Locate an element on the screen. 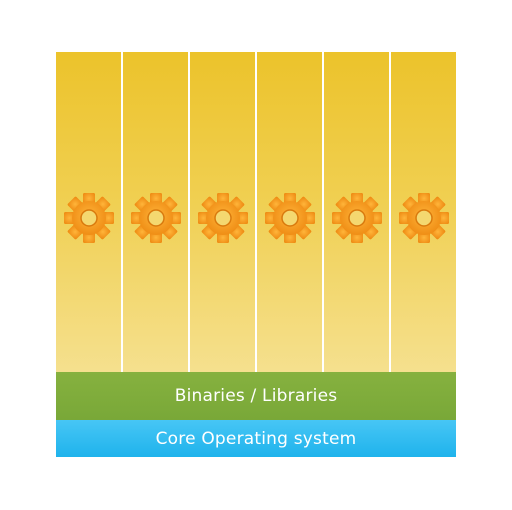  core-os-layer: Core Operating system is located at coordinates (256, 438).